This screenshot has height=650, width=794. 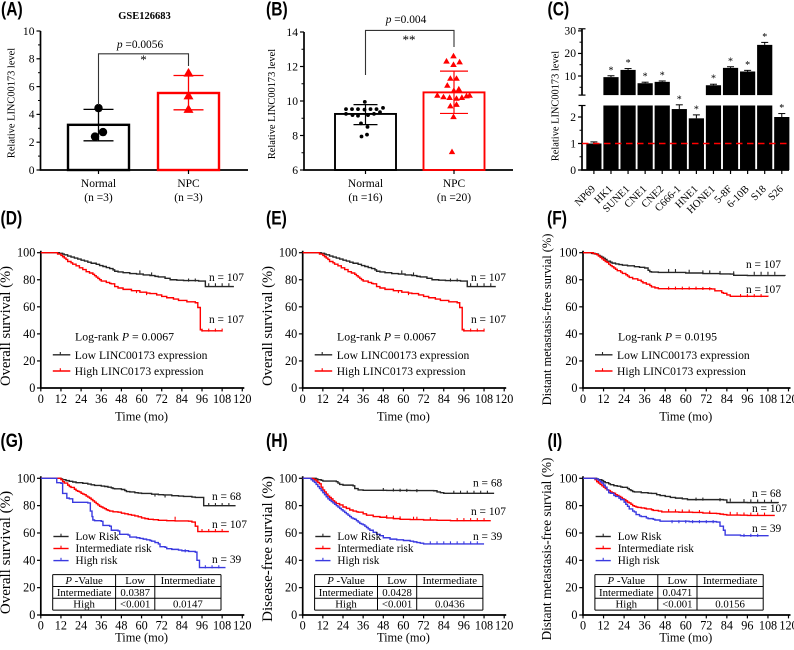 What do you see at coordinates (188, 605) in the screenshot?
I see `svg-text: 0.0147` at bounding box center [188, 605].